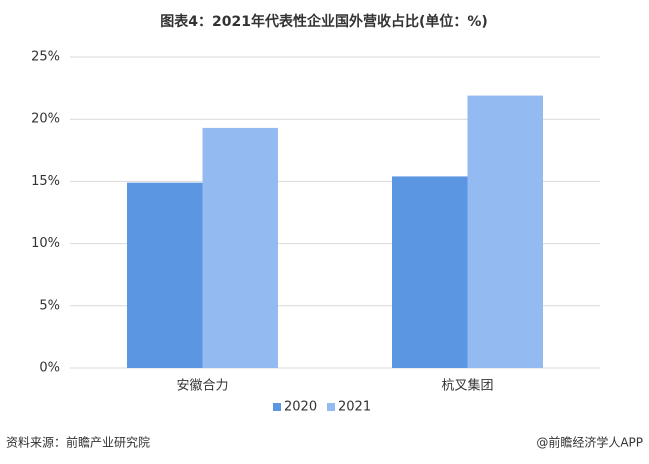  I want to click on y-tick-label: 10%, so click(45, 243).